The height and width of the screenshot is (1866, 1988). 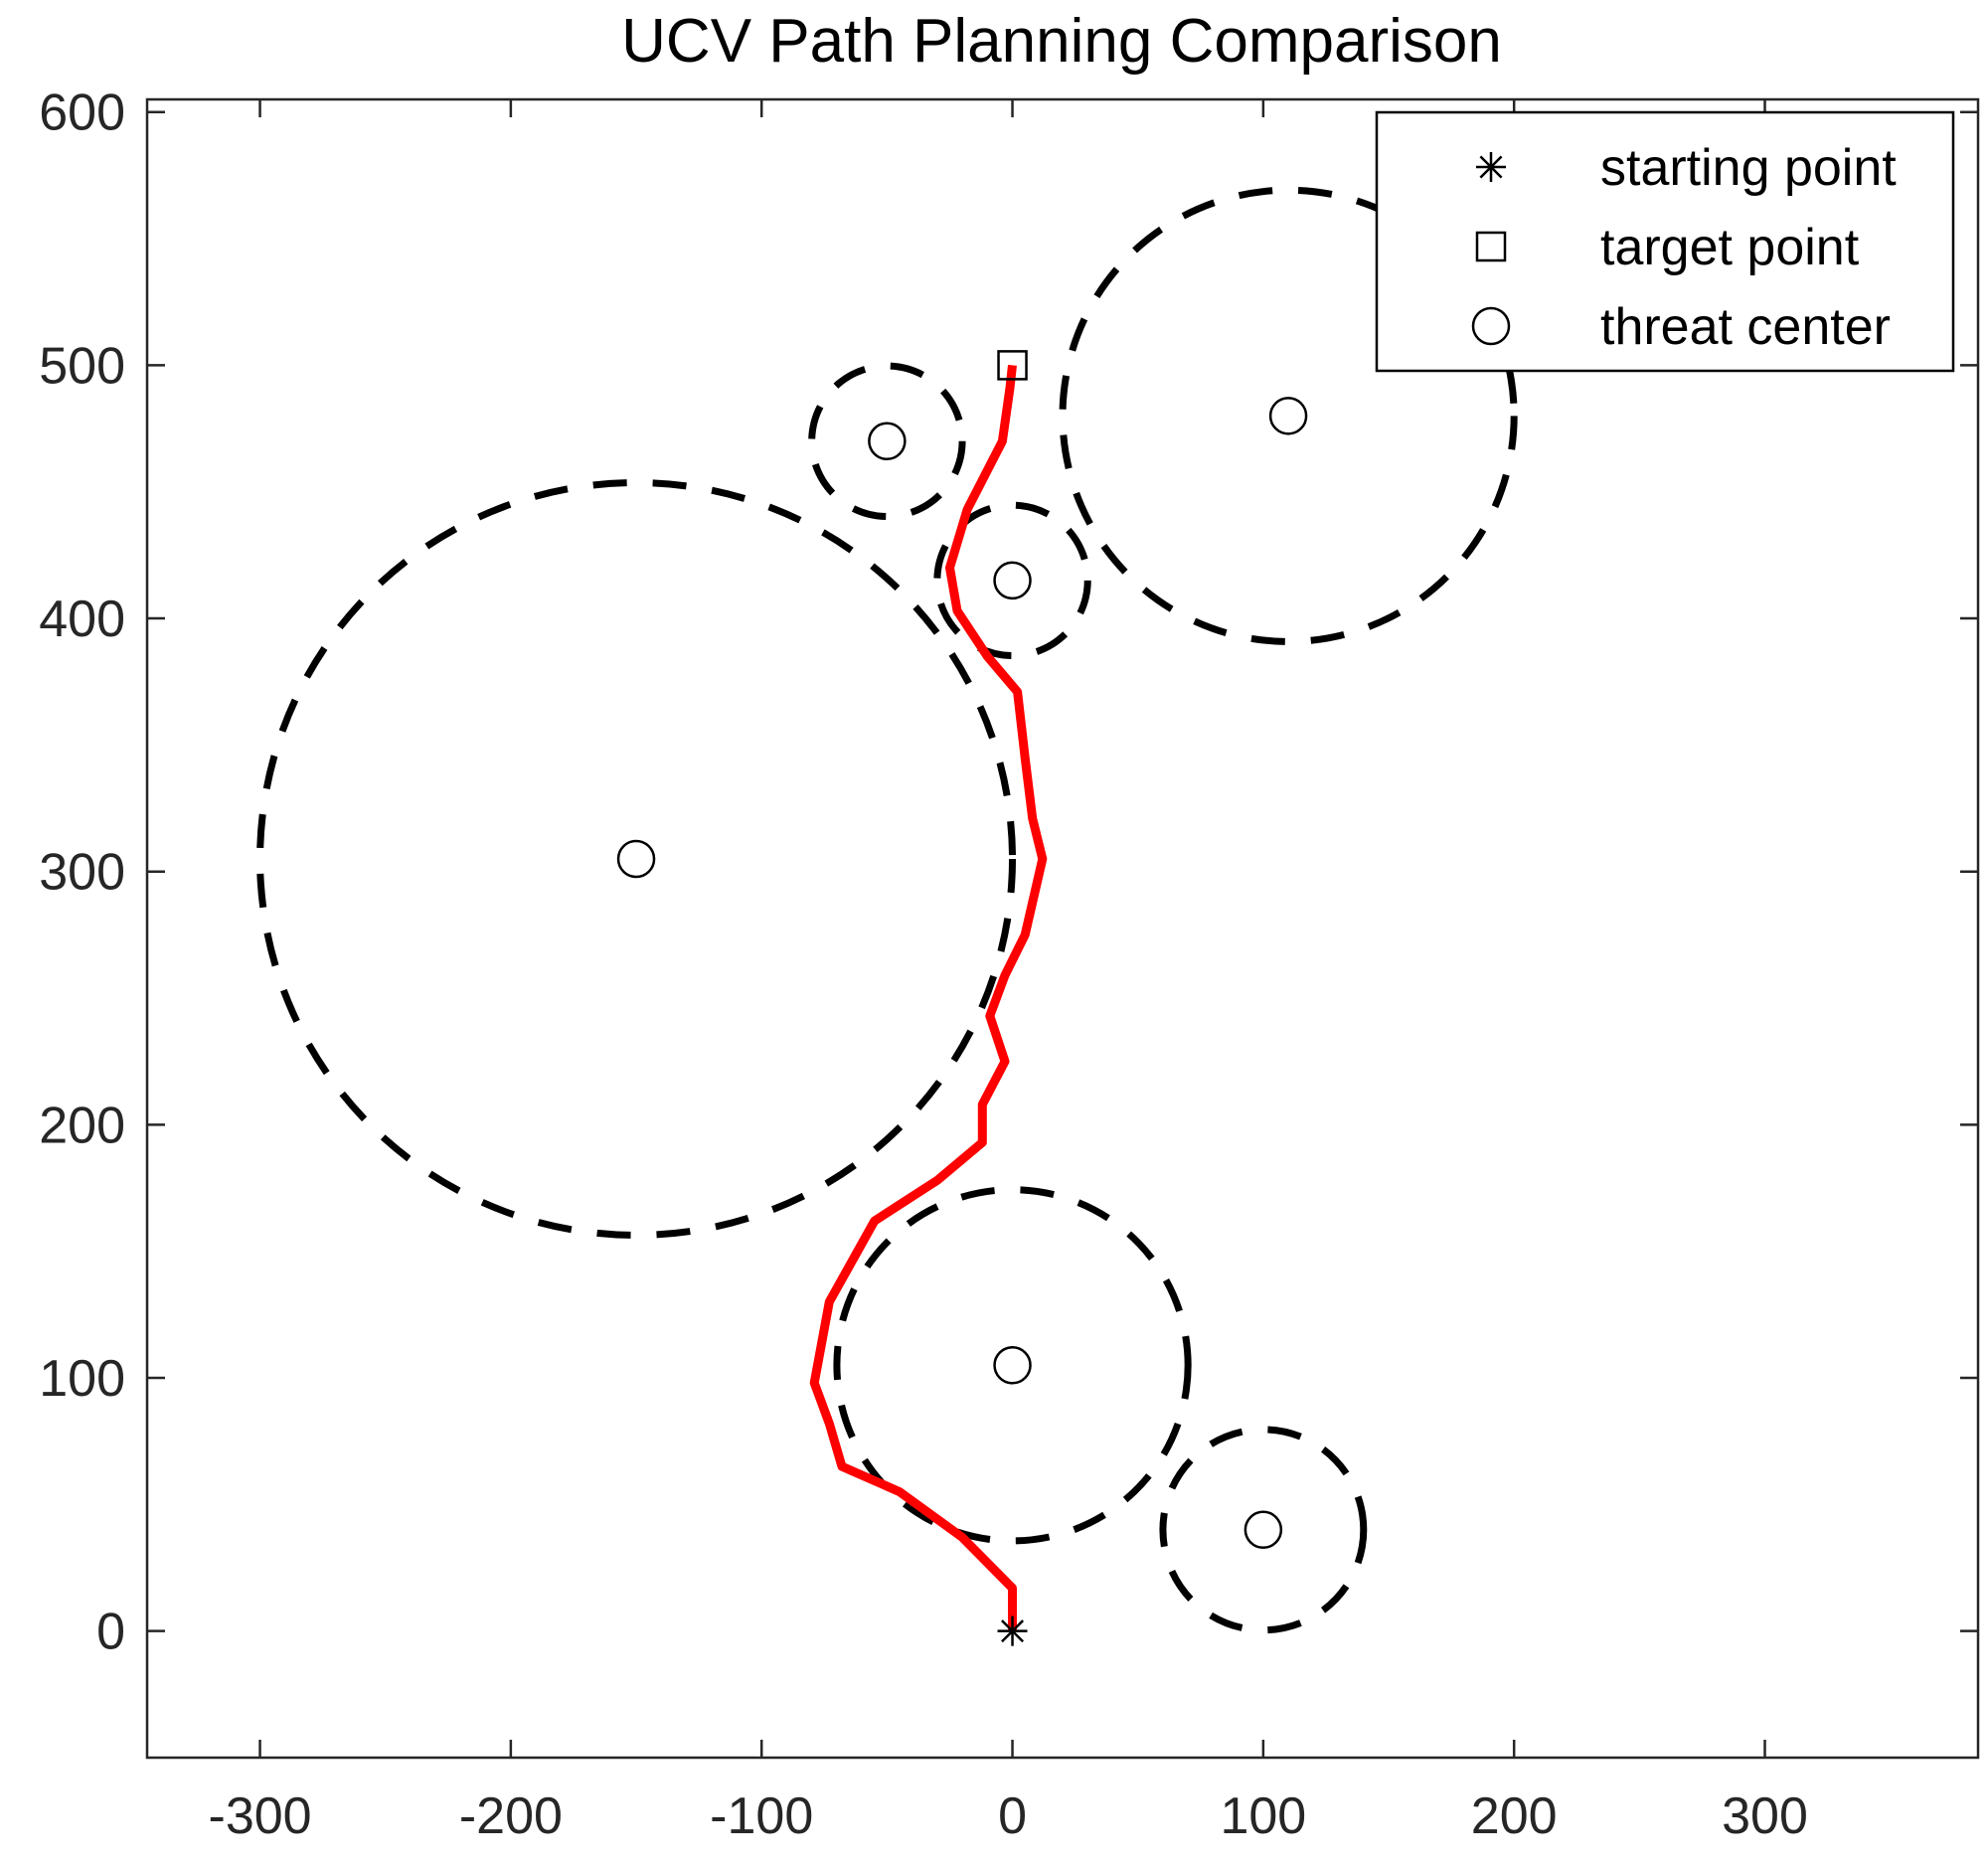 I want to click on legend-circle-icon, so click(x=1491, y=326).